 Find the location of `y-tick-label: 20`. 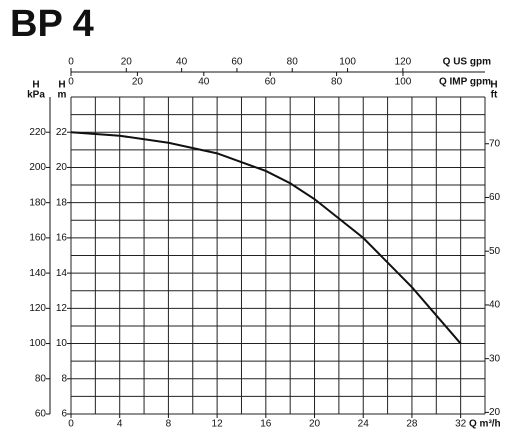

y-tick-label: 20 is located at coordinates (62, 167).